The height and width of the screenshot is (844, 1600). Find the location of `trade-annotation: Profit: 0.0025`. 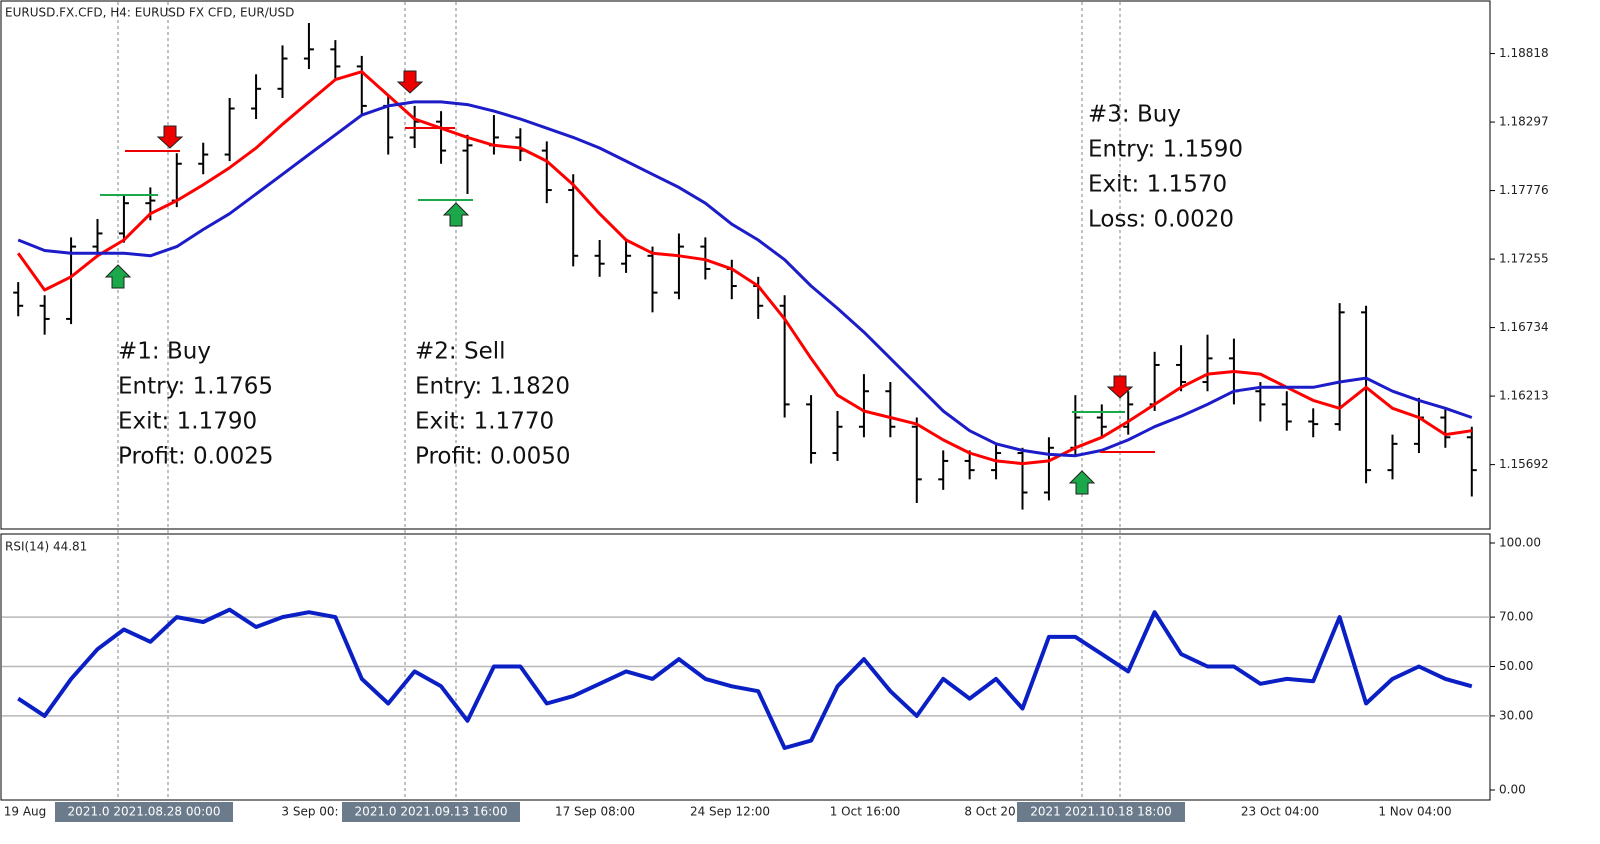

trade-annotation: Profit: 0.0025 is located at coordinates (196, 457).